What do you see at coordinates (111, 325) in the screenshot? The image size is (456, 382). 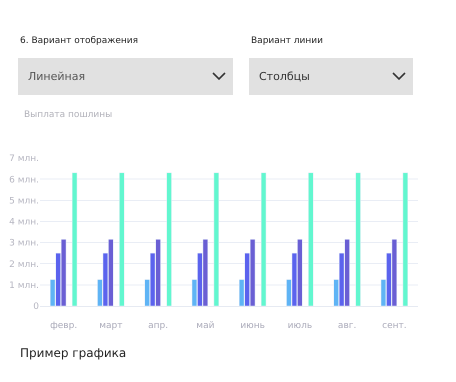 I see `x-tick-label: март` at bounding box center [111, 325].